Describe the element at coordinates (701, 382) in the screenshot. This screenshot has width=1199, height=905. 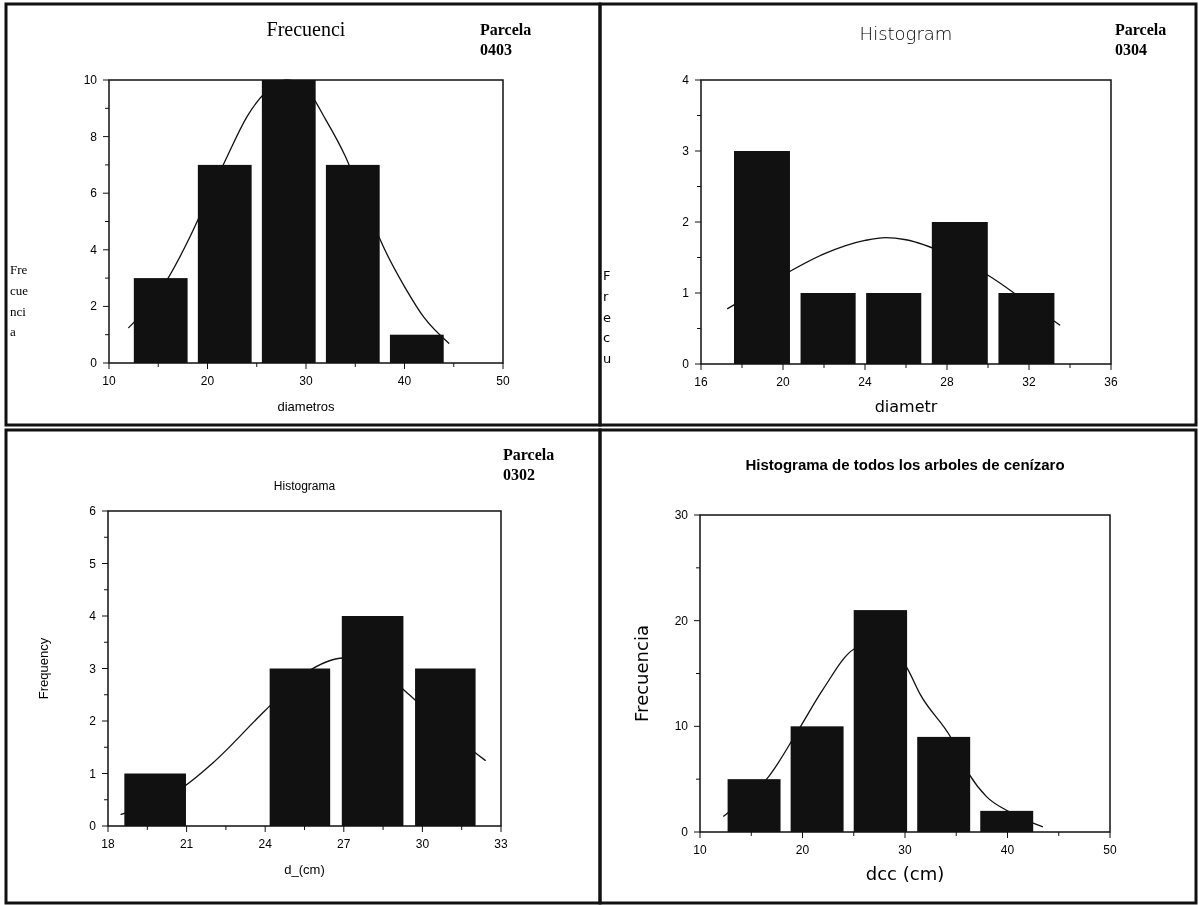
I see `x-tick-label: 16` at that location.